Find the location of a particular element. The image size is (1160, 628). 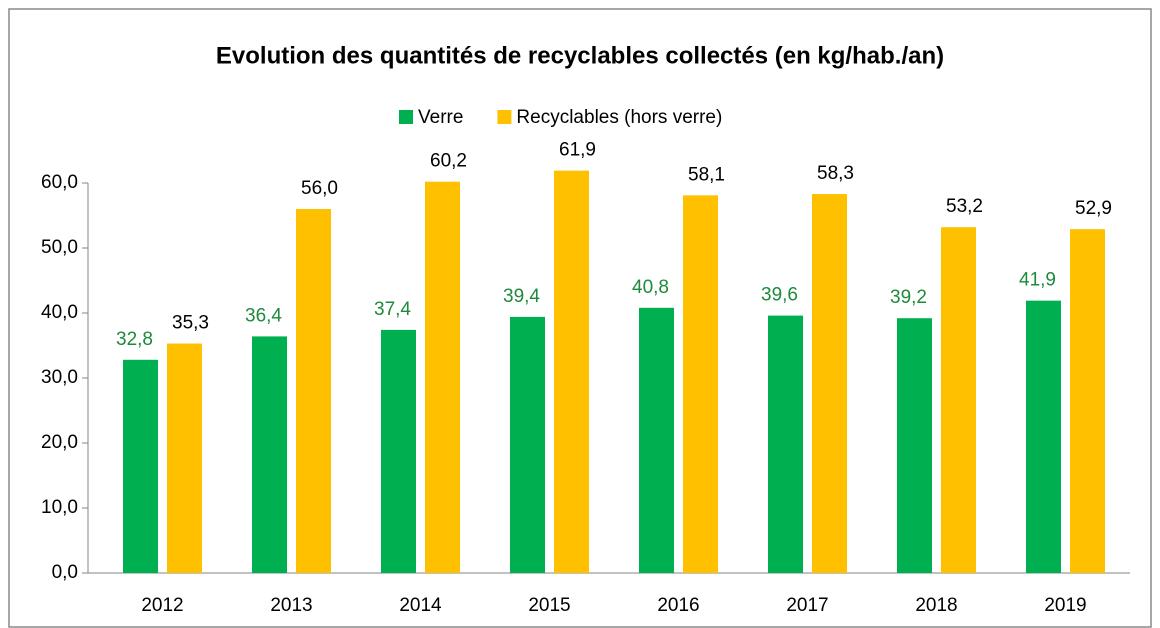

data-label: 39,6 is located at coordinates (779, 295).